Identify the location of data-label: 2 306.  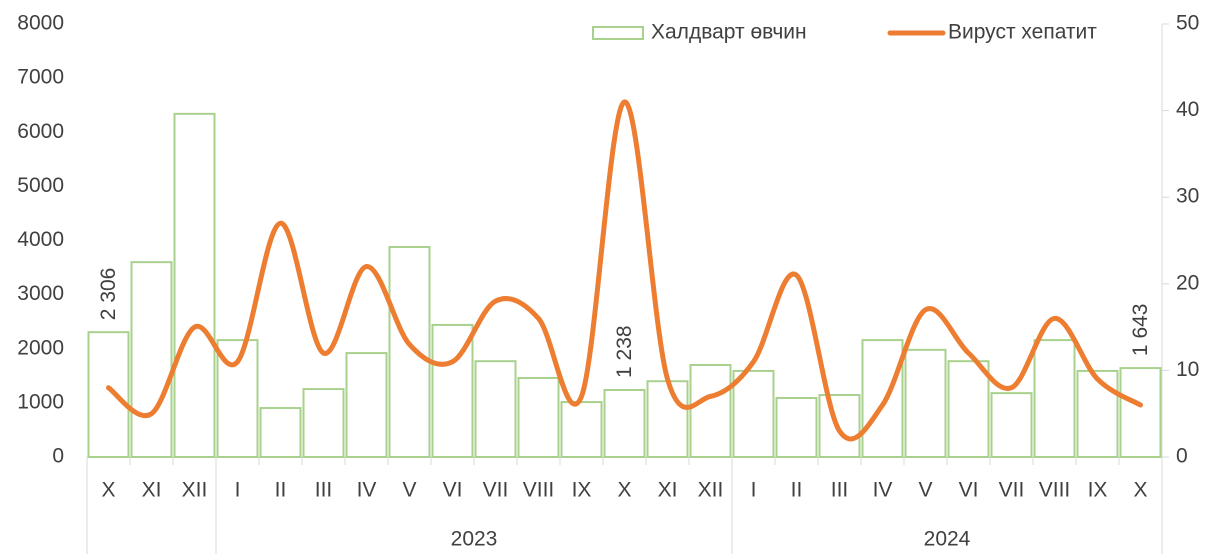
(108, 294).